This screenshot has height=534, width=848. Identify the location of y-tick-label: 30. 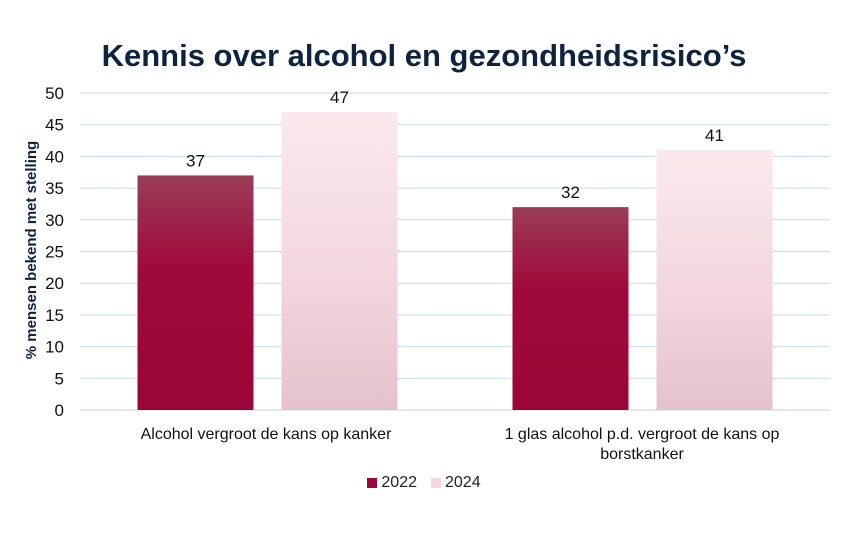
(54, 220).